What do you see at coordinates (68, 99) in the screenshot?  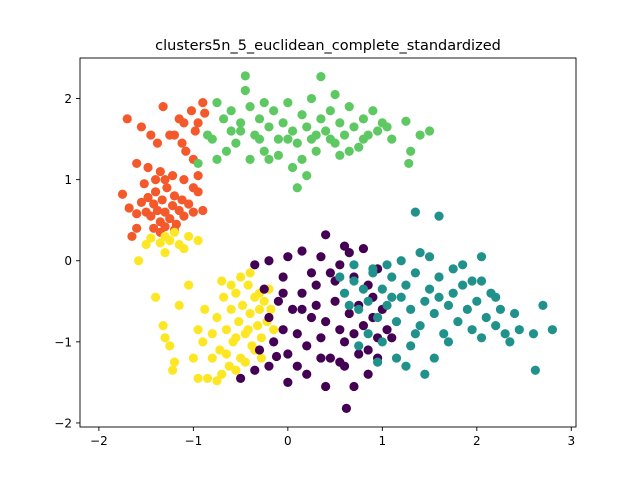 I see `y-tick-label: 2` at bounding box center [68, 99].